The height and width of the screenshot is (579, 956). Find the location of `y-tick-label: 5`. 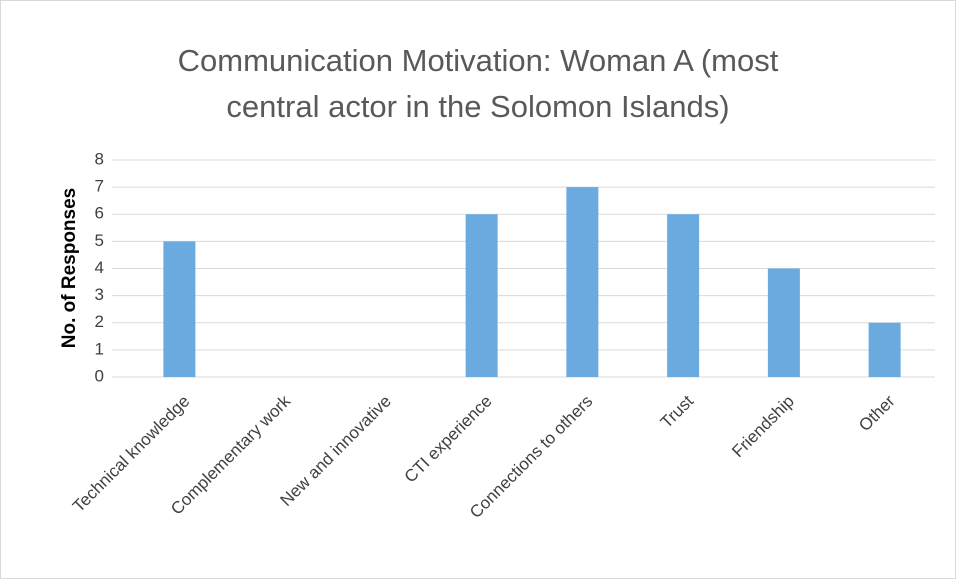

y-tick-label: 5 is located at coordinates (99, 240).